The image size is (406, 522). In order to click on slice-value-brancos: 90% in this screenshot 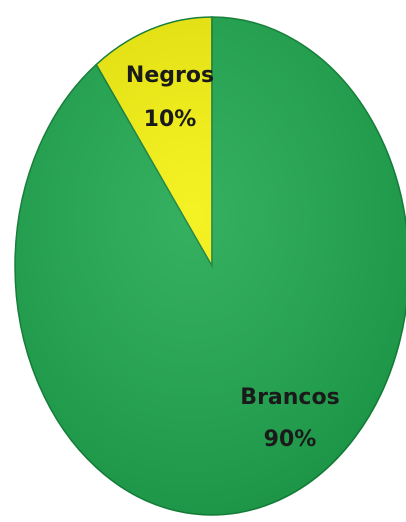, I will do `click(290, 439)`.